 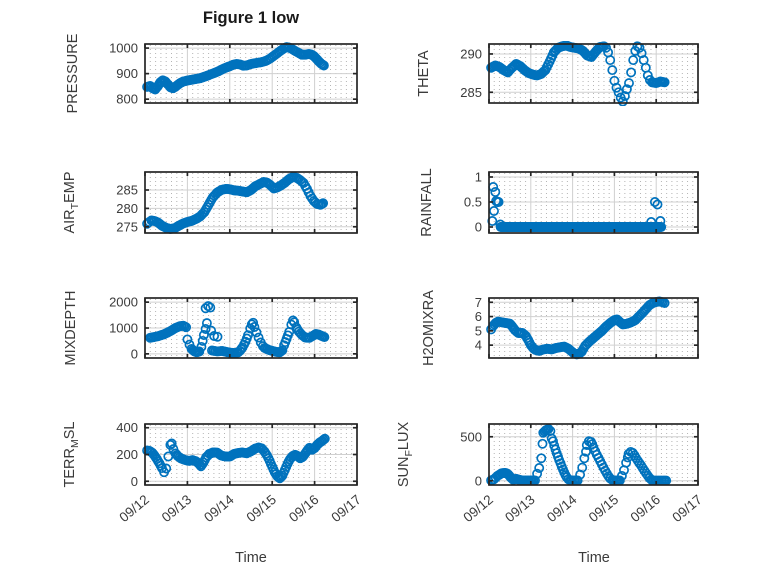 I want to click on y-tick-label: 0.5, so click(x=473, y=202).